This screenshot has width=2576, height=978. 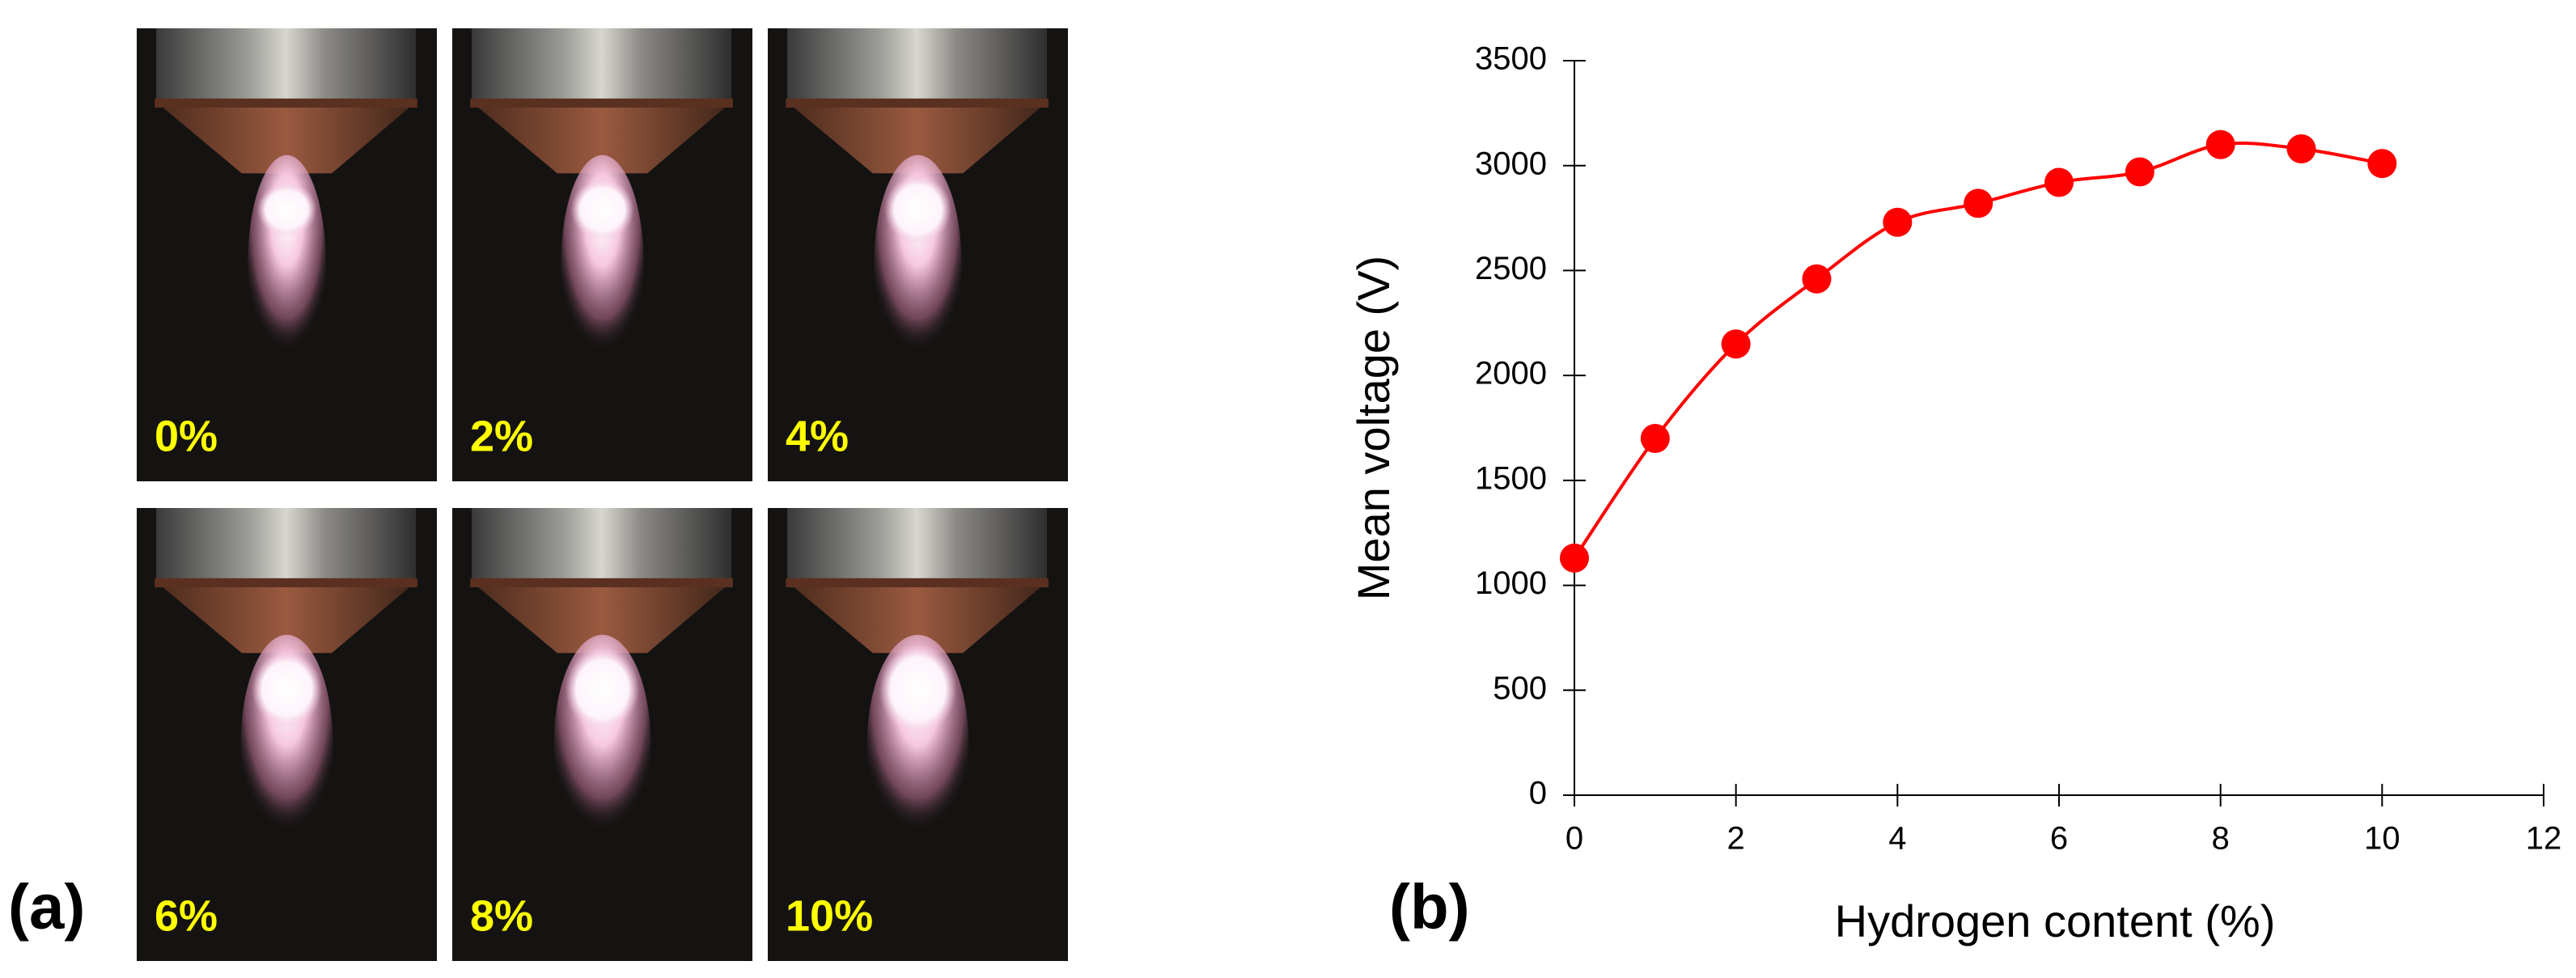 What do you see at coordinates (602, 254) in the screenshot?
I see `photo: 2%` at bounding box center [602, 254].